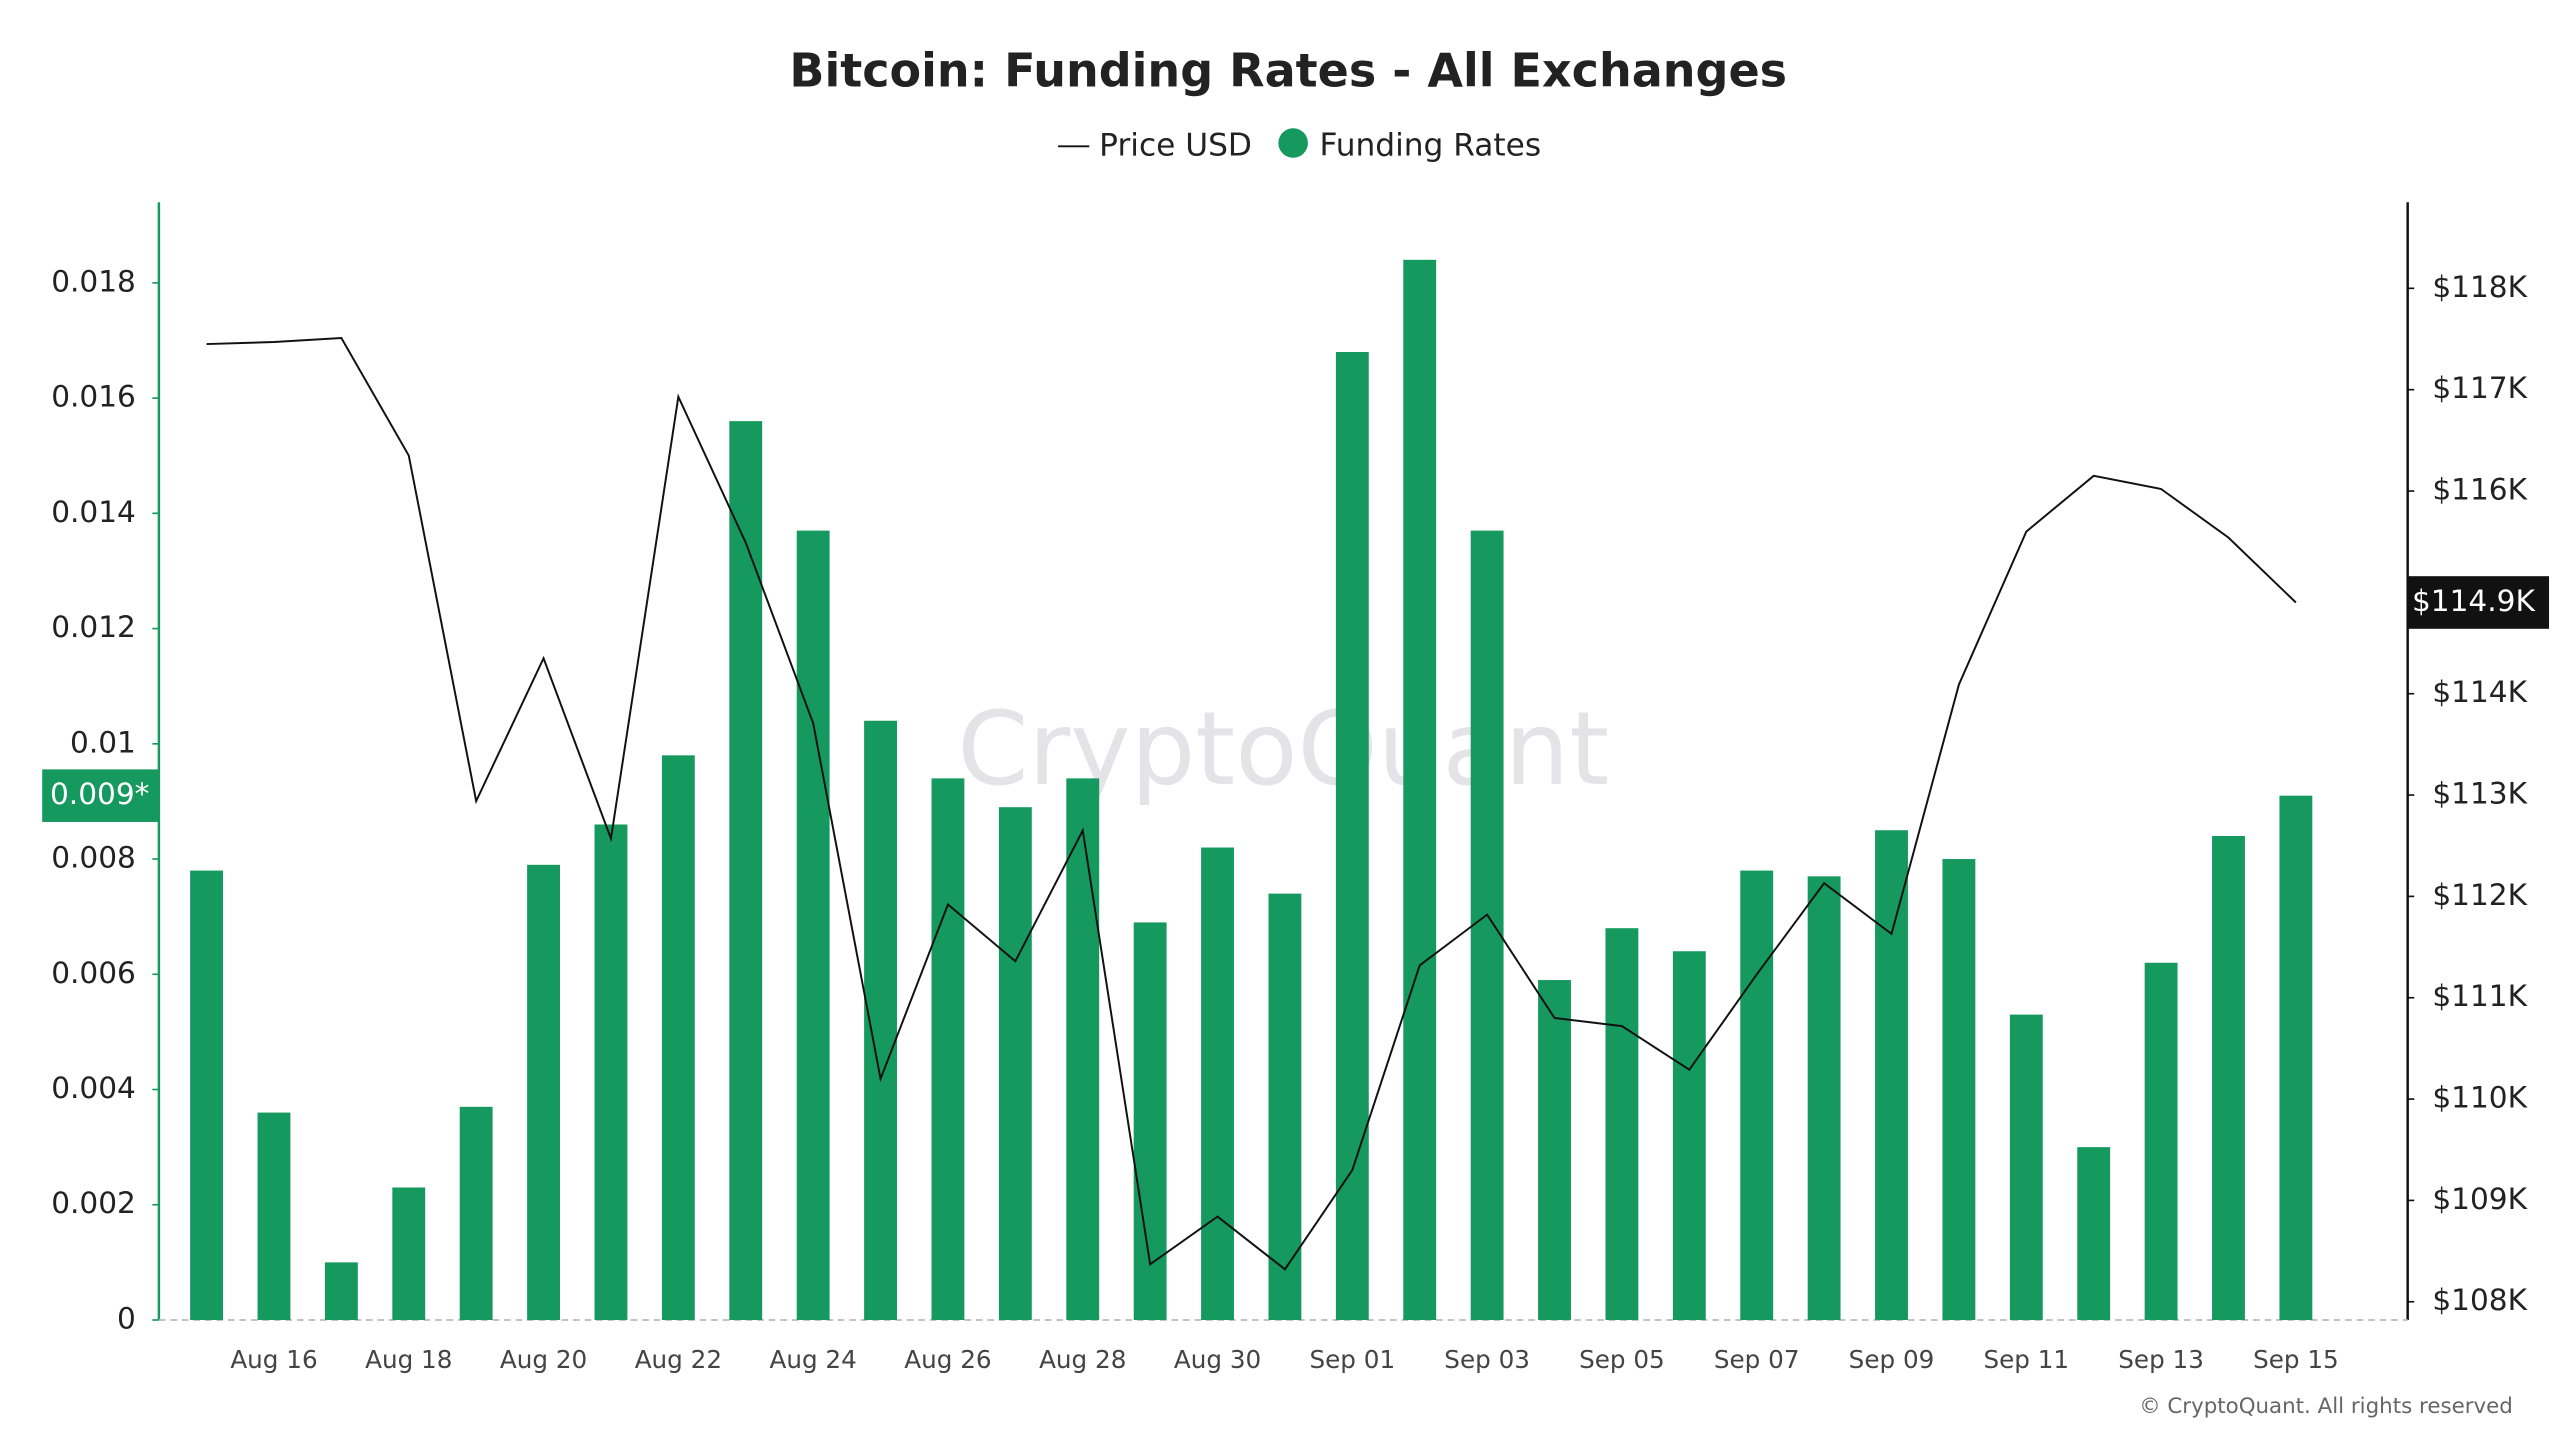 The width and height of the screenshot is (2560, 1440). What do you see at coordinates (947, 1359) in the screenshot?
I see `x-tick-label: Aug 26` at bounding box center [947, 1359].